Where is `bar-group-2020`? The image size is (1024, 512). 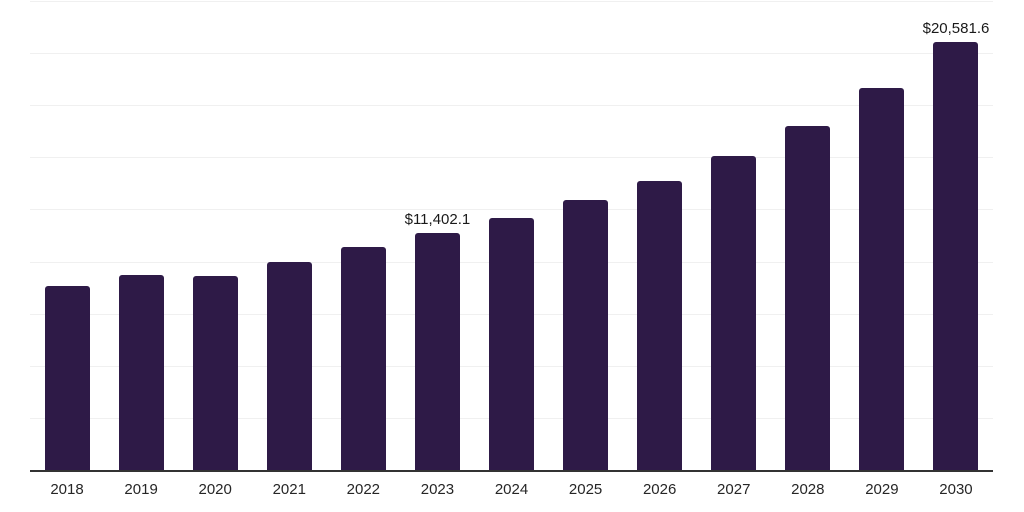 bar-group-2020 is located at coordinates (215, 236).